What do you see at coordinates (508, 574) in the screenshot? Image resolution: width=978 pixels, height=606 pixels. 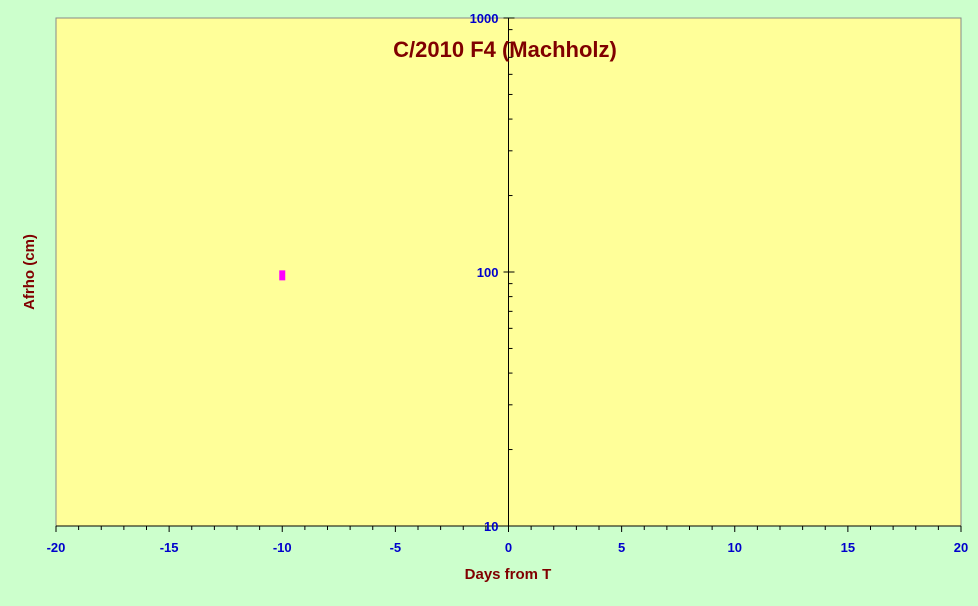 I see `x-axis-title: Days from T` at bounding box center [508, 574].